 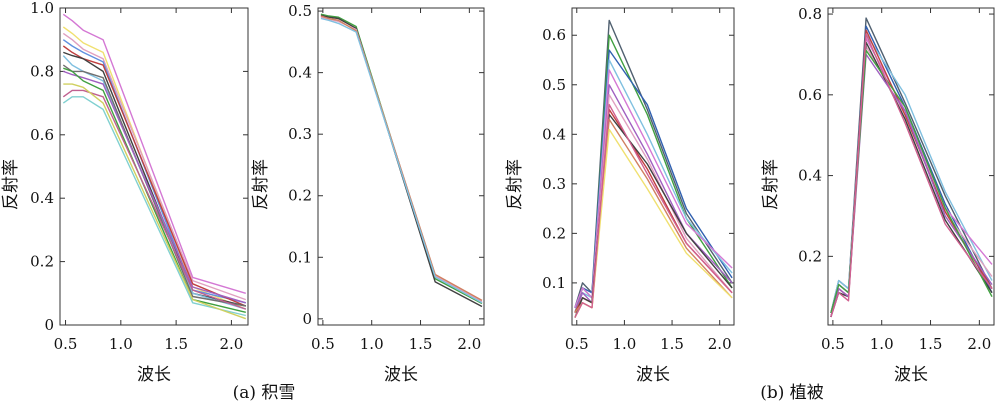 I want to click on y-tick-label: 1.0, so click(x=42, y=8).